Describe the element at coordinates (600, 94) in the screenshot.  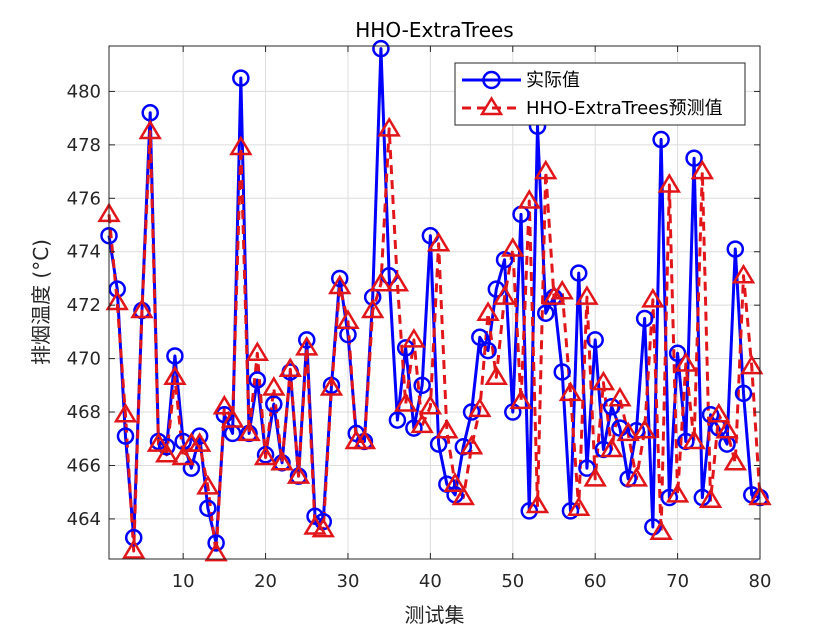
I see `legend: 实际值 HHO-ExtraTrees预测值` at that location.